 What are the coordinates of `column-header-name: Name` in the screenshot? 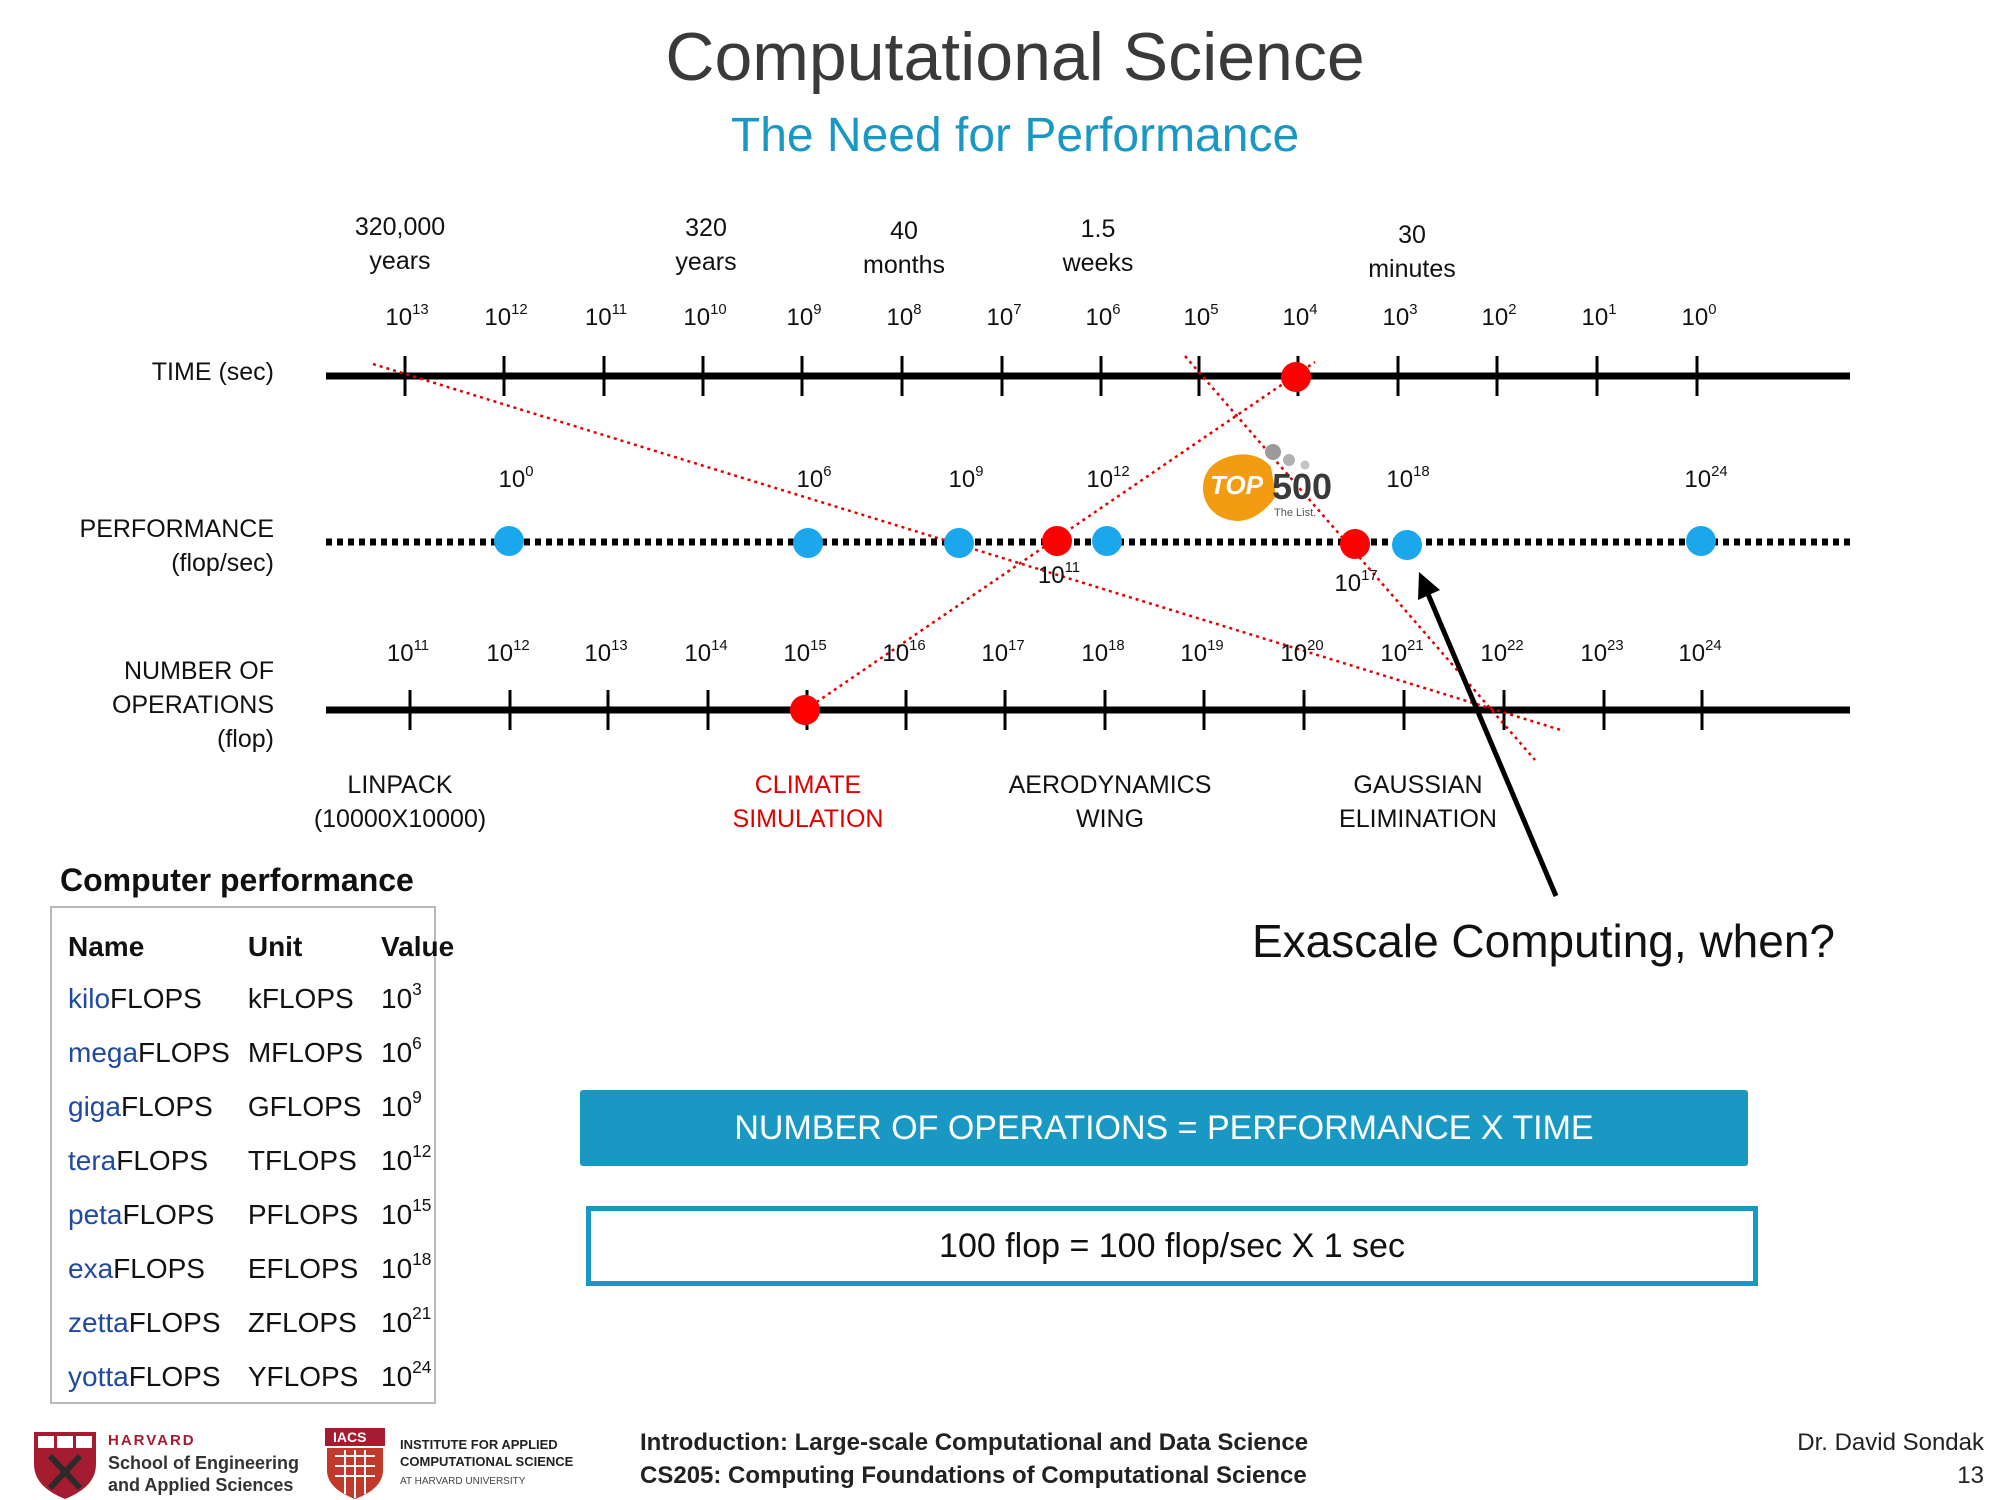 It's located at (106, 946).